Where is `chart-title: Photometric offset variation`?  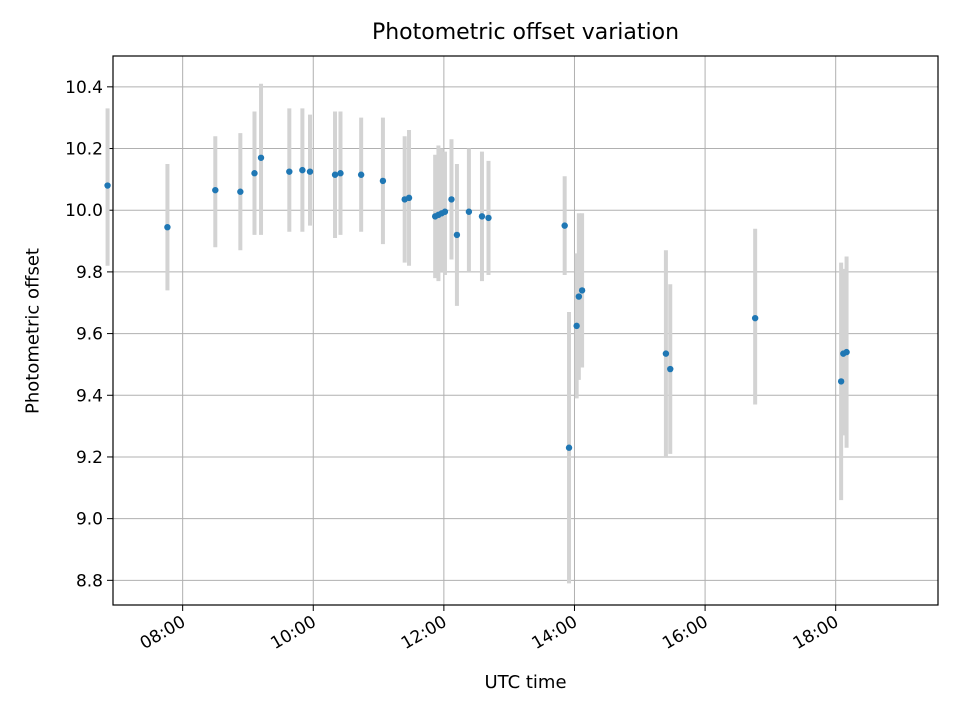 chart-title: Photometric offset variation is located at coordinates (525, 32).